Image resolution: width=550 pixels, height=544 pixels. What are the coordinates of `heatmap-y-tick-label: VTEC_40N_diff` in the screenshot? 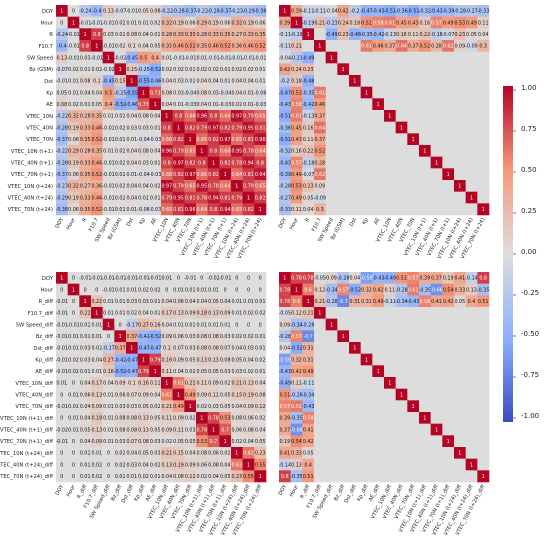 It's located at (34, 396).